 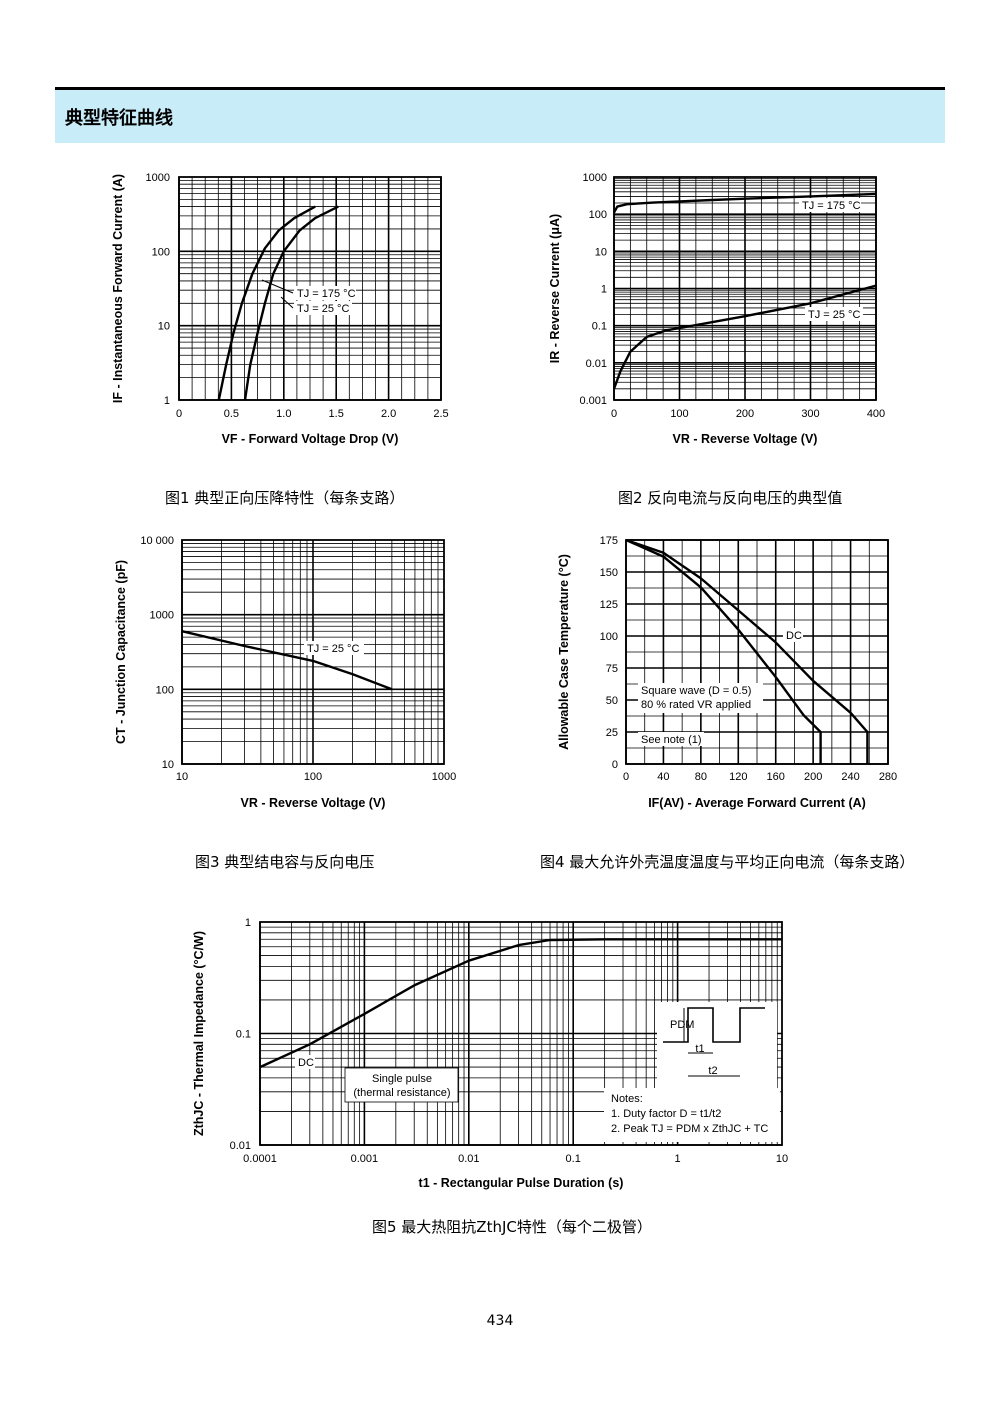 What do you see at coordinates (627, 1099) in the screenshot?
I see `annotation-label: Notes:` at bounding box center [627, 1099].